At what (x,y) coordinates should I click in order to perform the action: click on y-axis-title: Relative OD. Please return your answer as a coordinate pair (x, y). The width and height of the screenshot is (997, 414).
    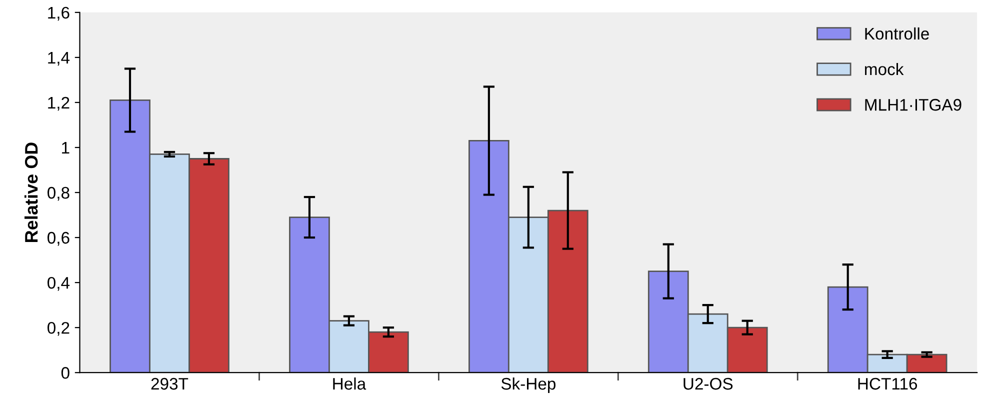
    Looking at the image, I should click on (31, 192).